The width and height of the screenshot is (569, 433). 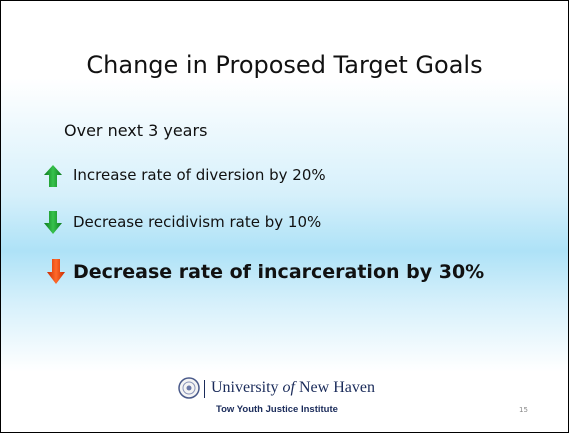 I want to click on goal-item: Decrease rate of incarceration by 30%, so click(x=279, y=272).